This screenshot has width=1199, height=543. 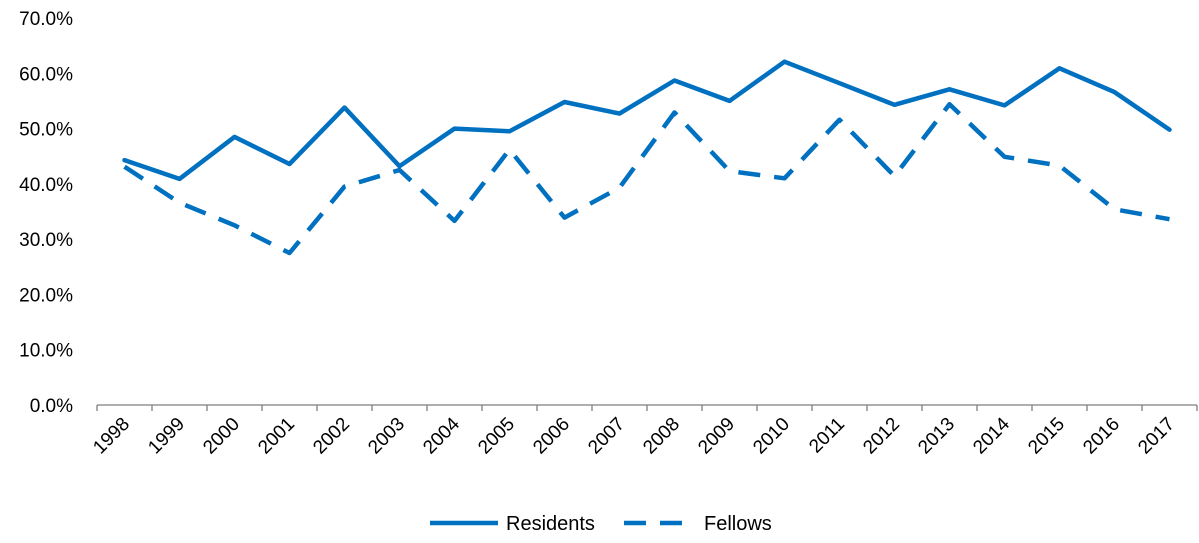 What do you see at coordinates (46, 185) in the screenshot?
I see `y-tick-label: 40.0%` at bounding box center [46, 185].